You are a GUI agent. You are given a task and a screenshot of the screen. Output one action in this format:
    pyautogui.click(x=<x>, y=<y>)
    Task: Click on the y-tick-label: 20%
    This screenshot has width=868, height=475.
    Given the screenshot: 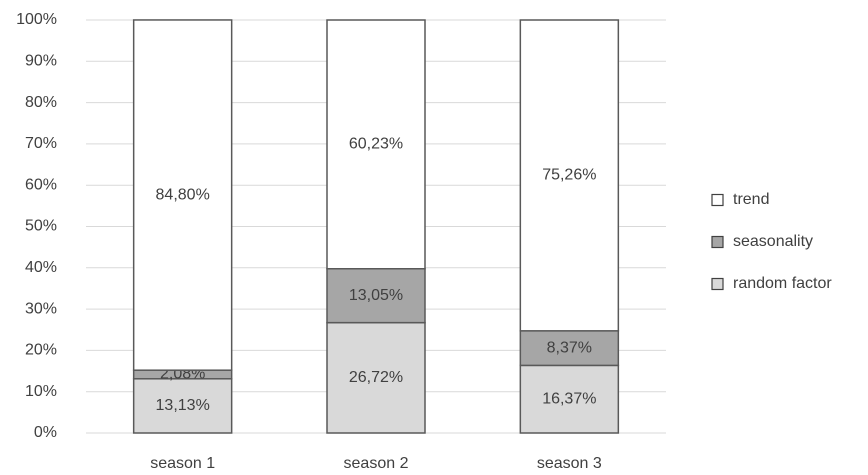 What is the action you would take?
    pyautogui.click(x=41, y=350)
    